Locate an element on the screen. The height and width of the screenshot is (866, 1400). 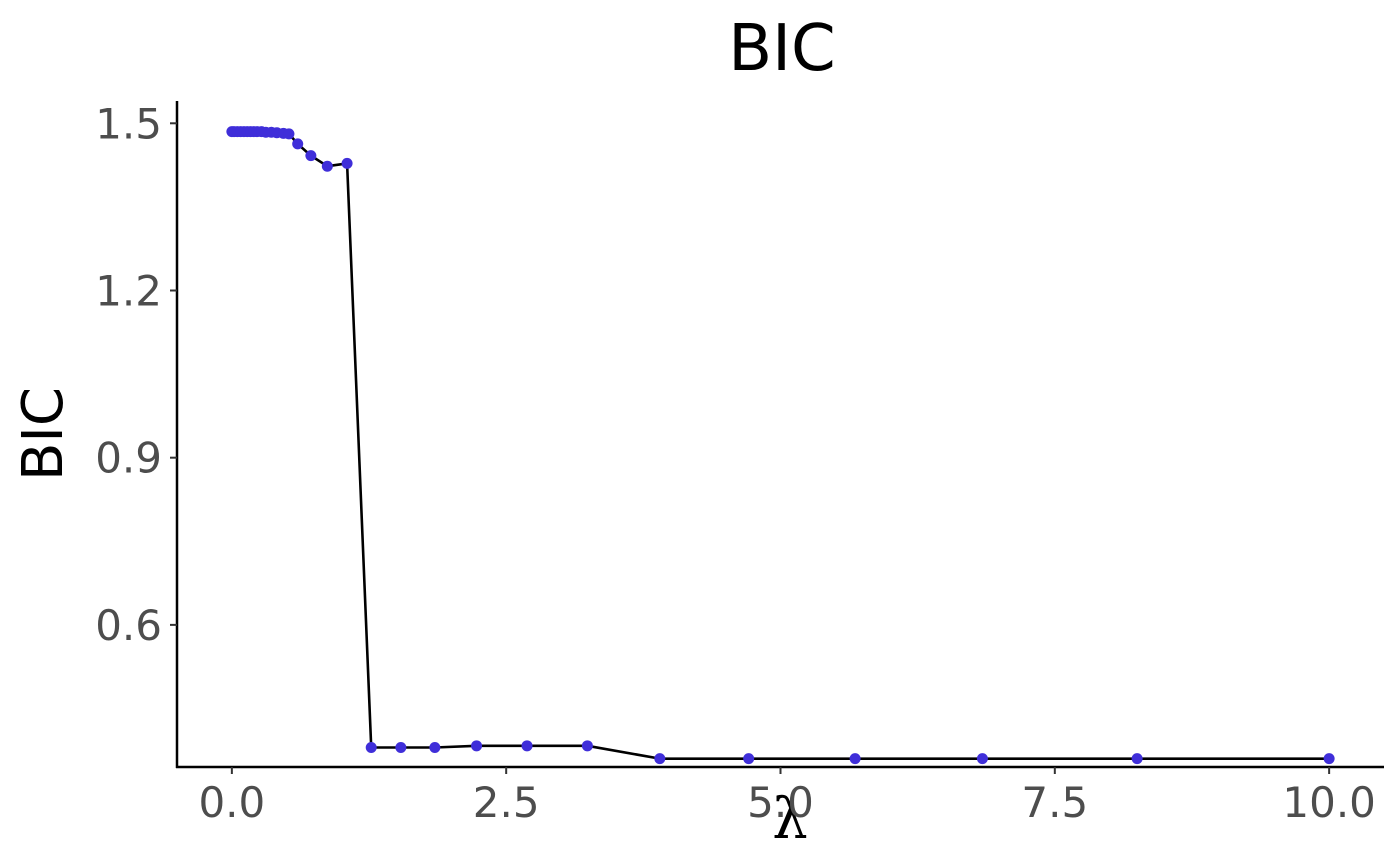
y-tick-label: 1.2 is located at coordinates (128, 290).